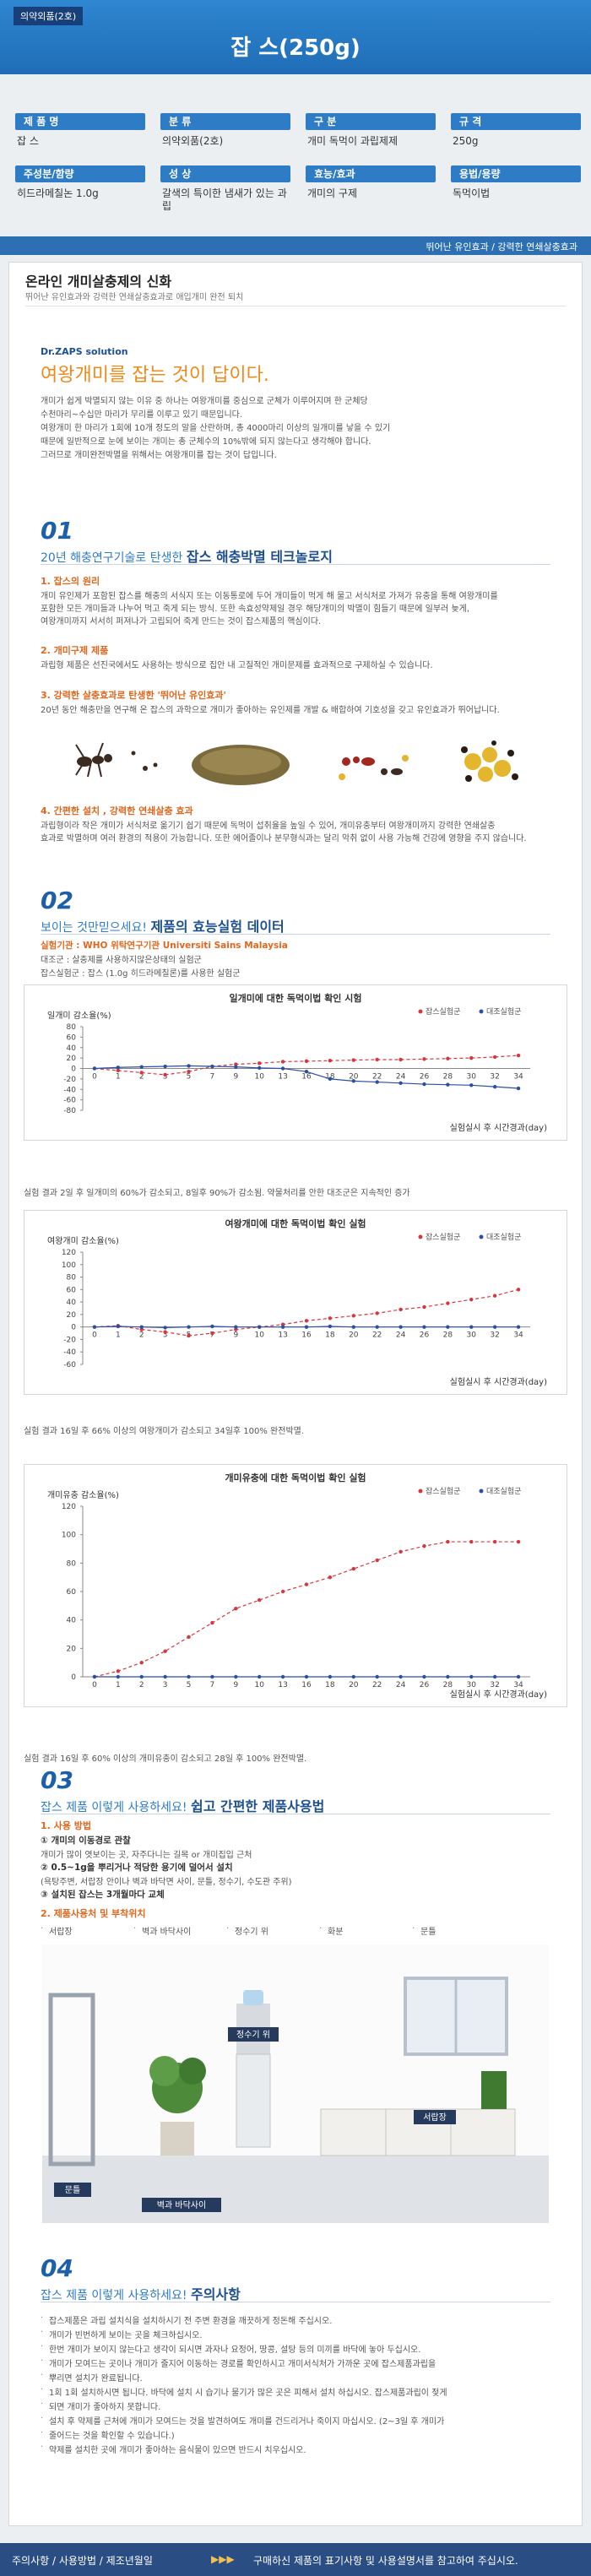 The width and height of the screenshot is (591, 2576). I want to click on y-tick-label: -40, so click(69, 1090).